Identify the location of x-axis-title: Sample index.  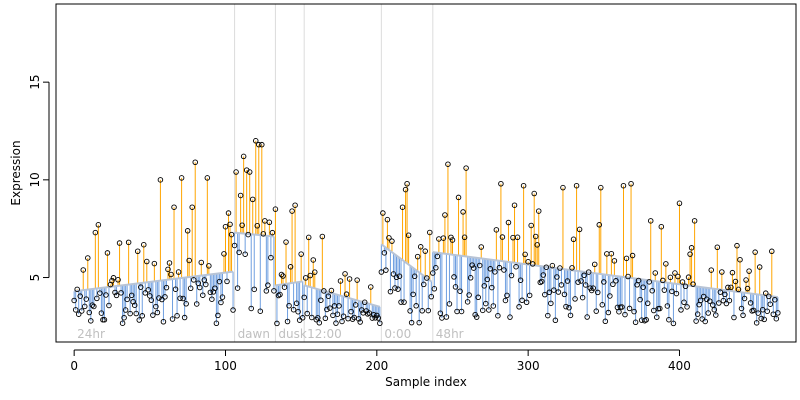
(426, 382).